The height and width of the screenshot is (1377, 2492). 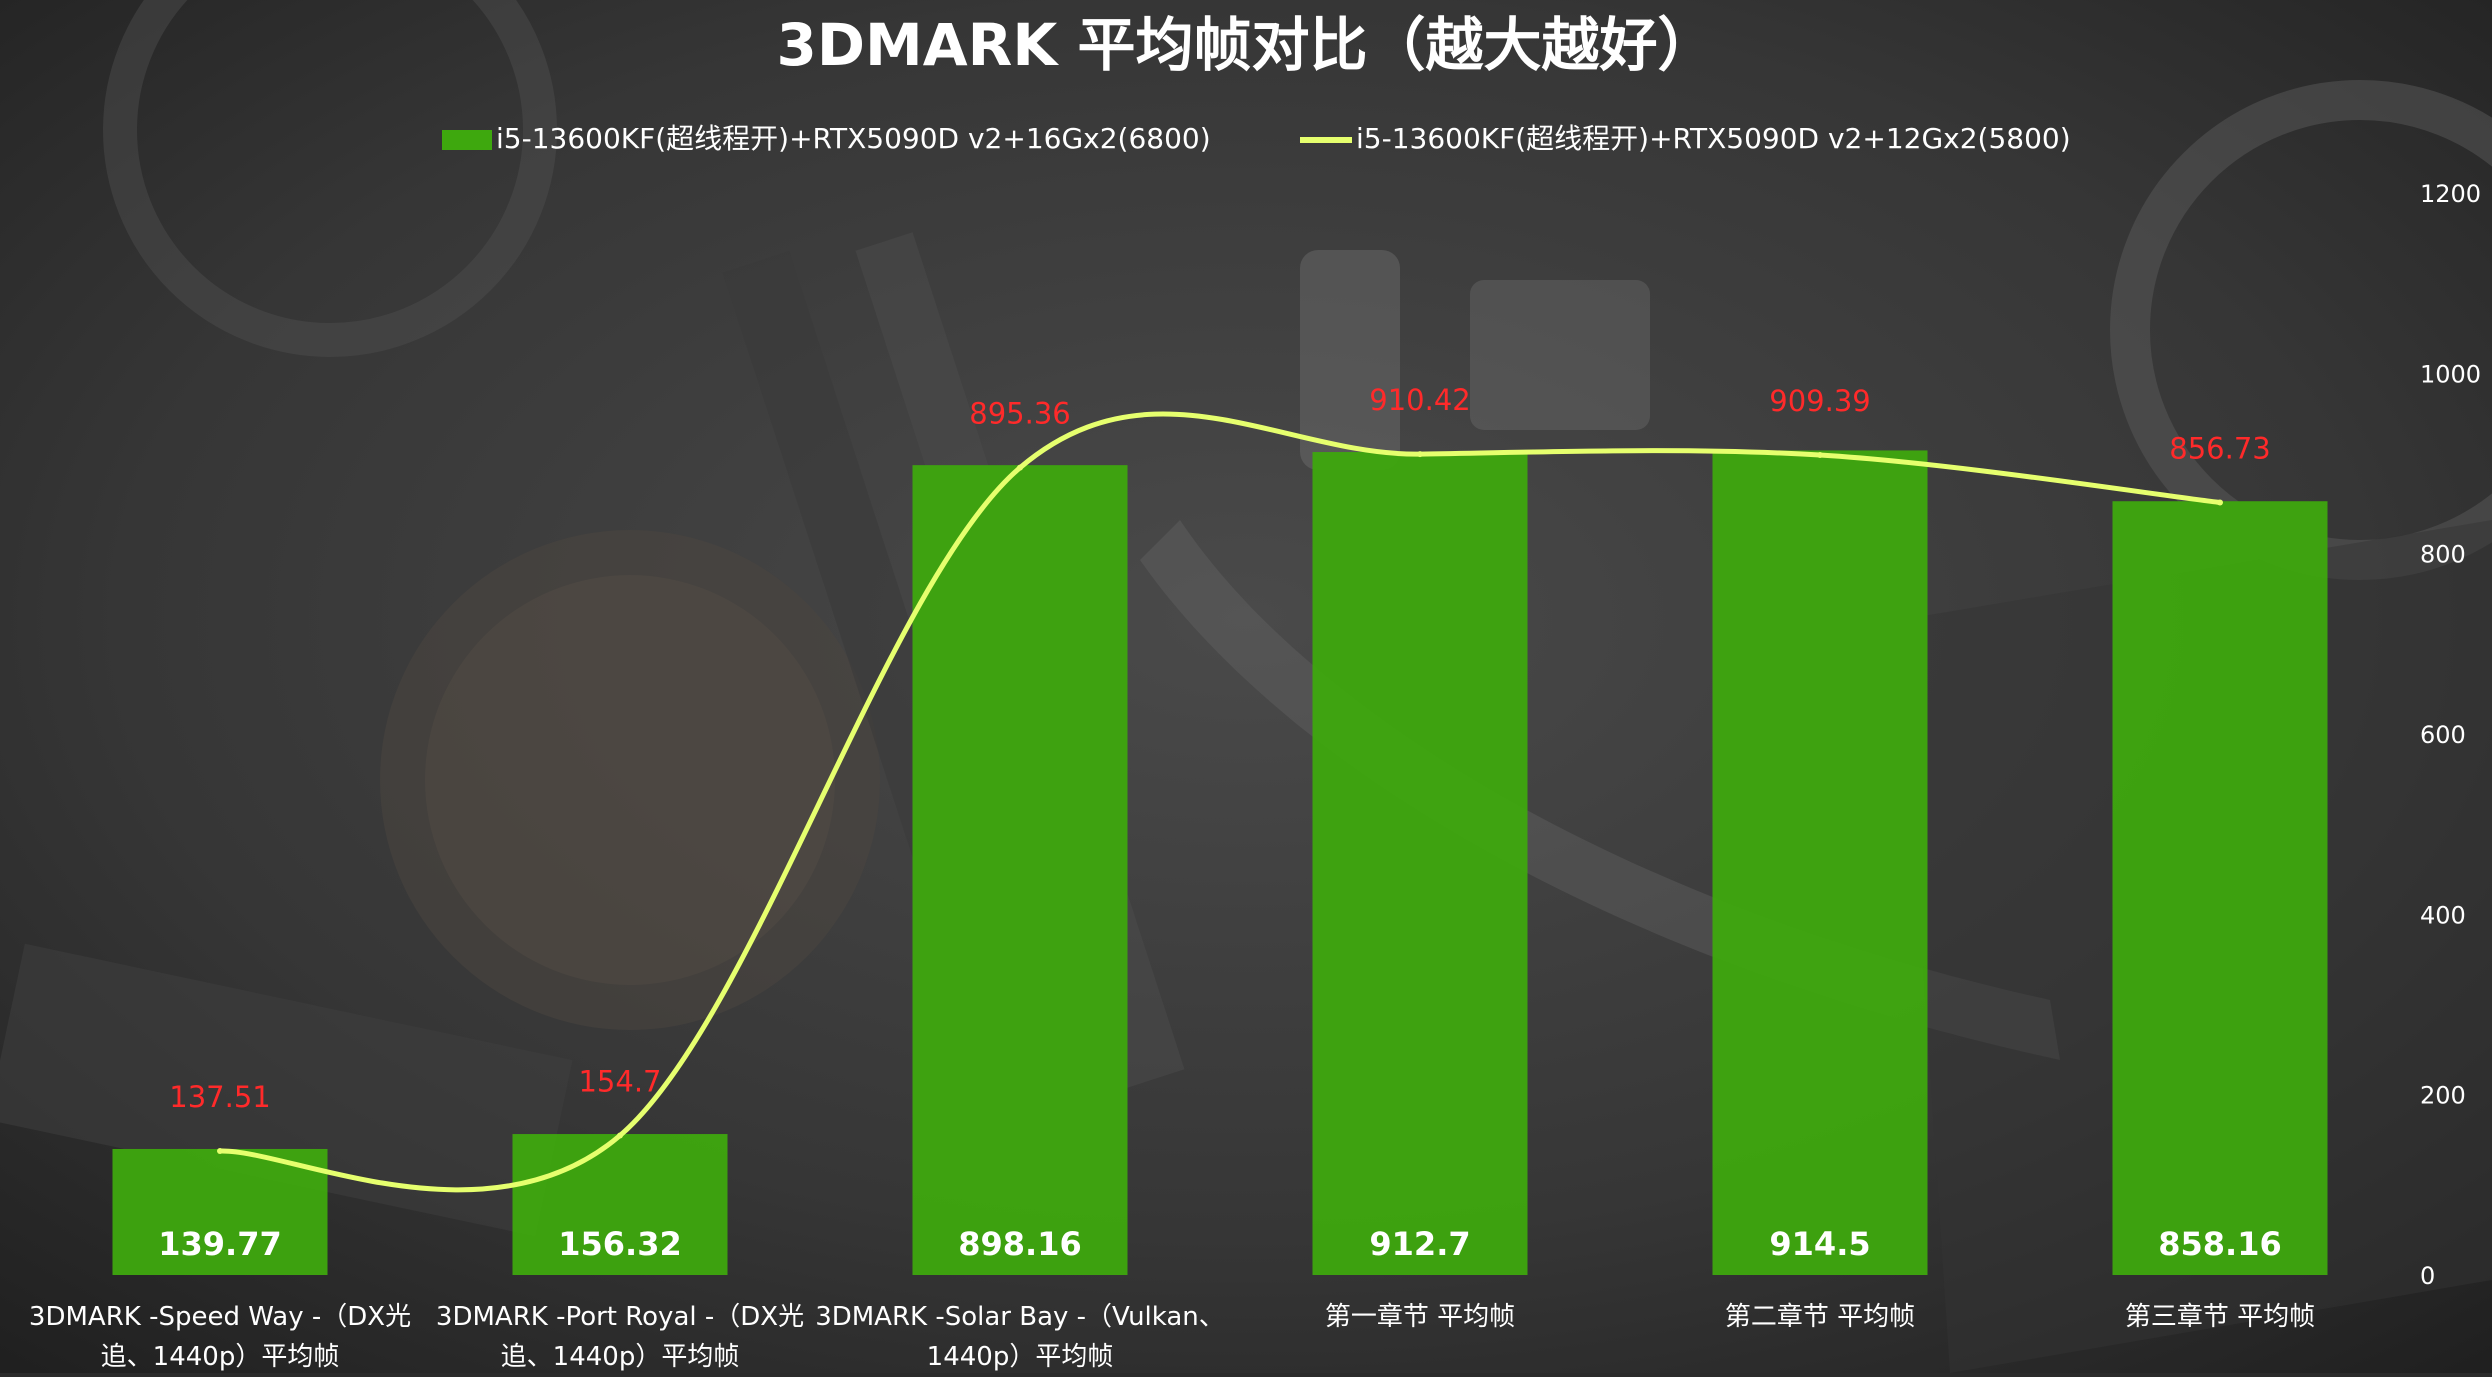 I want to click on x-category-label: 3DMARK -Port Royal -（DX光追、1440p）平均帧, so click(x=620, y=1337).